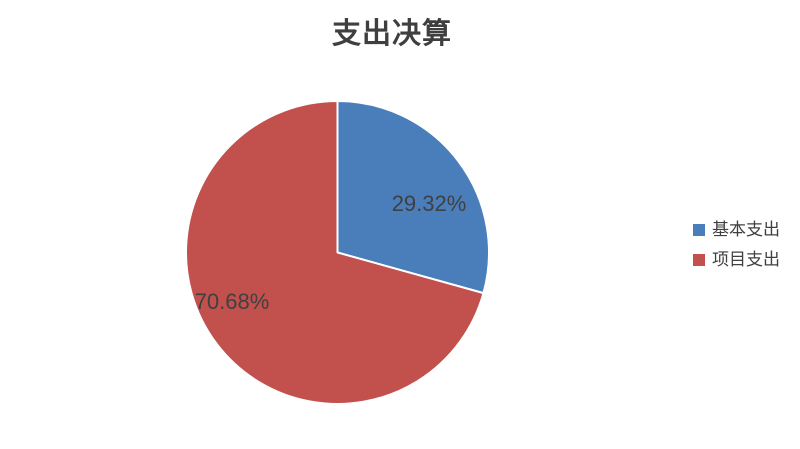 The height and width of the screenshot is (449, 800). What do you see at coordinates (746, 230) in the screenshot?
I see `legend-label: 基本支出` at bounding box center [746, 230].